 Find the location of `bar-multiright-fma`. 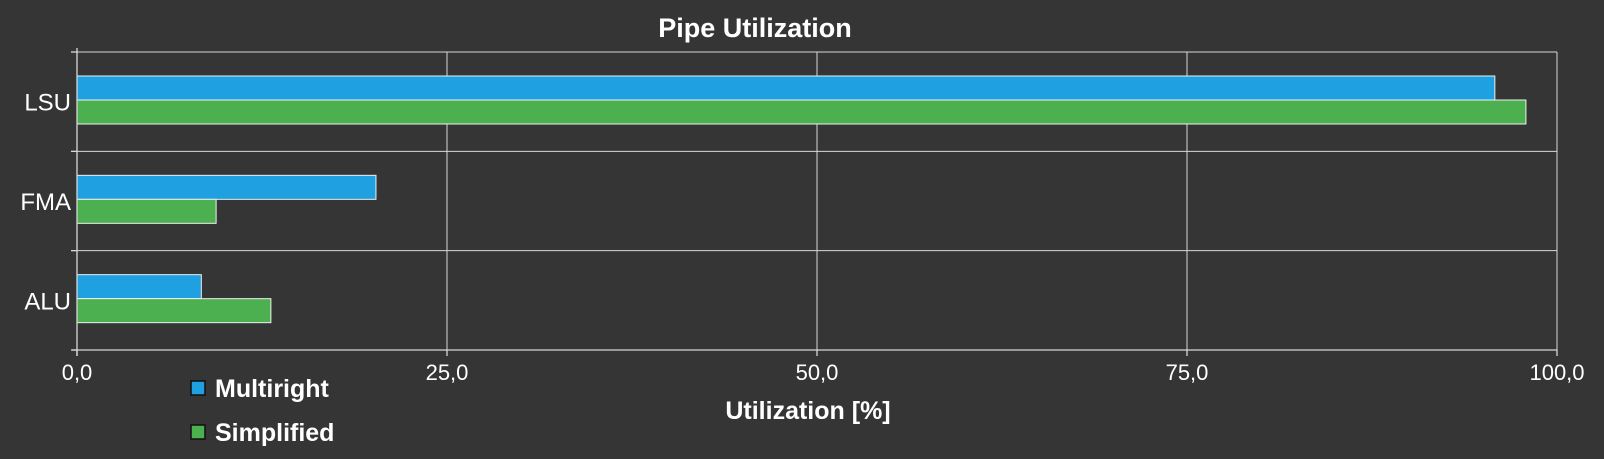

bar-multiright-fma is located at coordinates (226, 187).